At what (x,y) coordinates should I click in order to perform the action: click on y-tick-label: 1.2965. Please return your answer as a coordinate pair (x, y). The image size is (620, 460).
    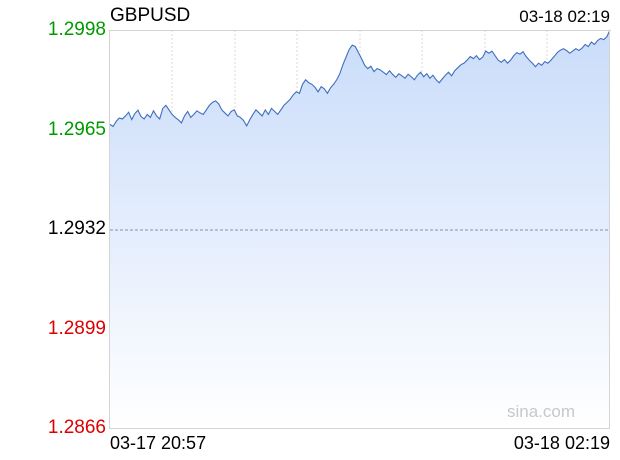
    Looking at the image, I should click on (76, 129).